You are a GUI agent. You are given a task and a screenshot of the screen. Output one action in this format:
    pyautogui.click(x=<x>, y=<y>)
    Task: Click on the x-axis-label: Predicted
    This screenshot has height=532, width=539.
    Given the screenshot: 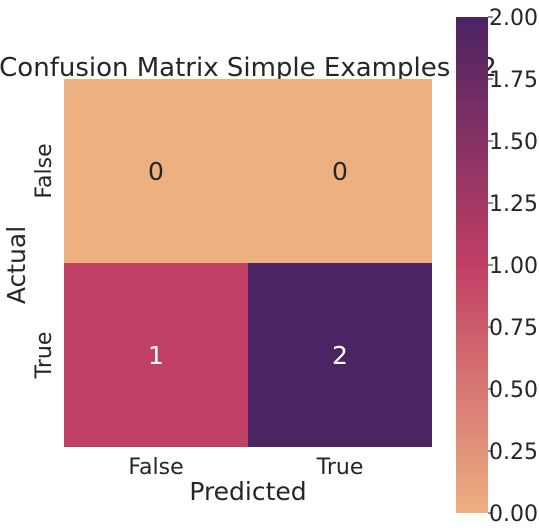 What is the action you would take?
    pyautogui.click(x=247, y=491)
    